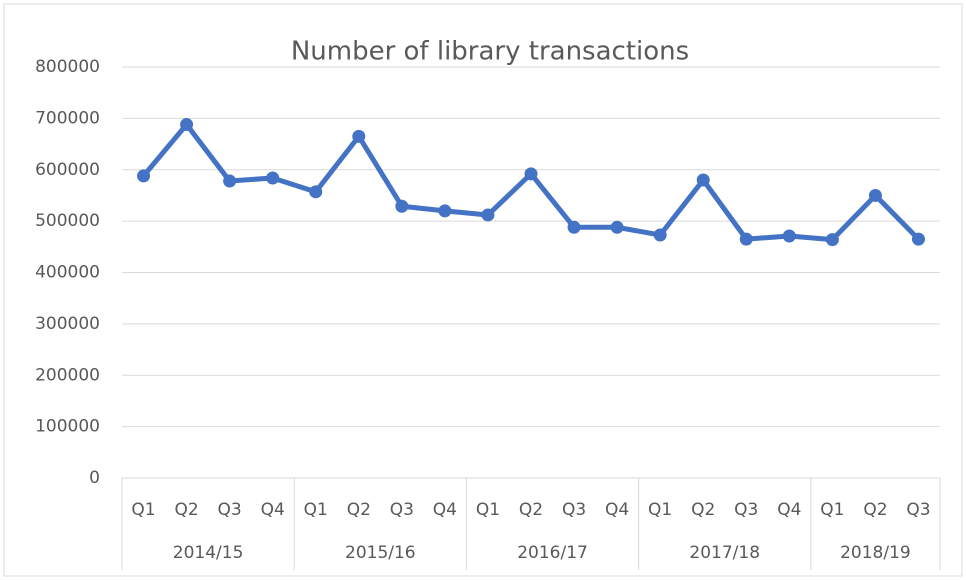 Image resolution: width=966 pixels, height=580 pixels. Describe the element at coordinates (67, 170) in the screenshot. I see `y-tick-label: 600000` at that location.